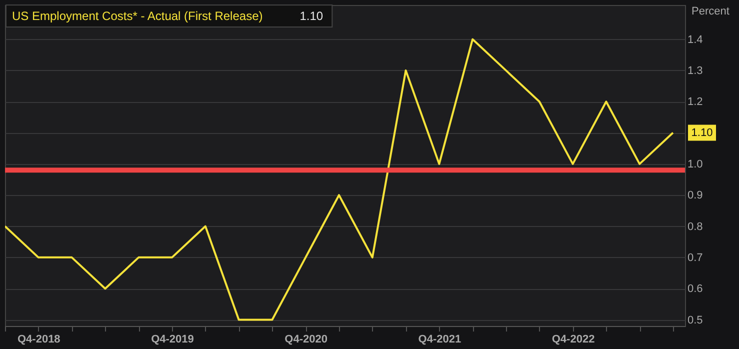  Describe the element at coordinates (172, 340) in the screenshot. I see `x-tick-label: Q4-2019` at that location.